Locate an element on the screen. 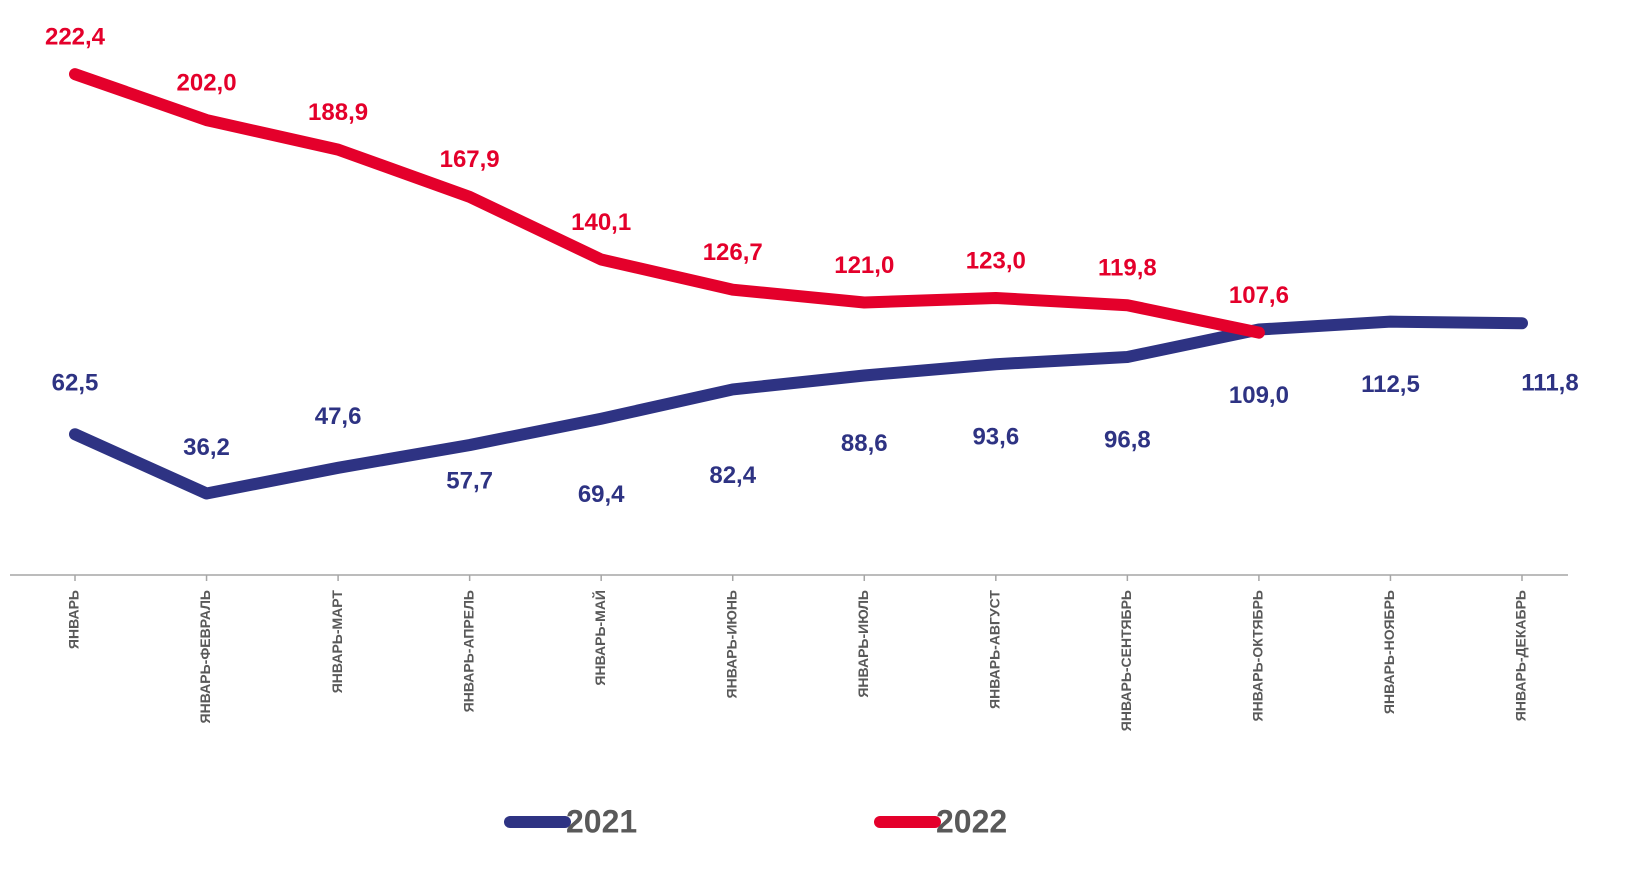 Image resolution: width=1631 pixels, height=869 pixels. x-tick-label: ЯНВАРЬ-АВГУСТ is located at coordinates (995, 649).